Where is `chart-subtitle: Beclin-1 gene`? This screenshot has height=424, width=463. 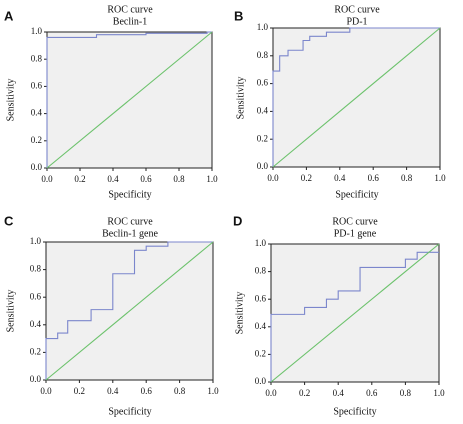
chart-subtitle: Beclin-1 gene is located at coordinates (130, 233).